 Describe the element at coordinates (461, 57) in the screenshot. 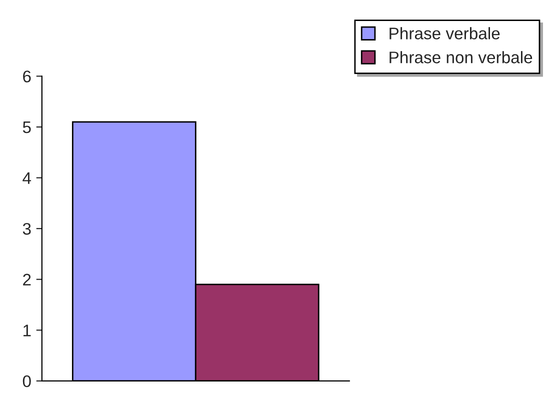

I see `legend-label: Phrase non verbale` at that location.